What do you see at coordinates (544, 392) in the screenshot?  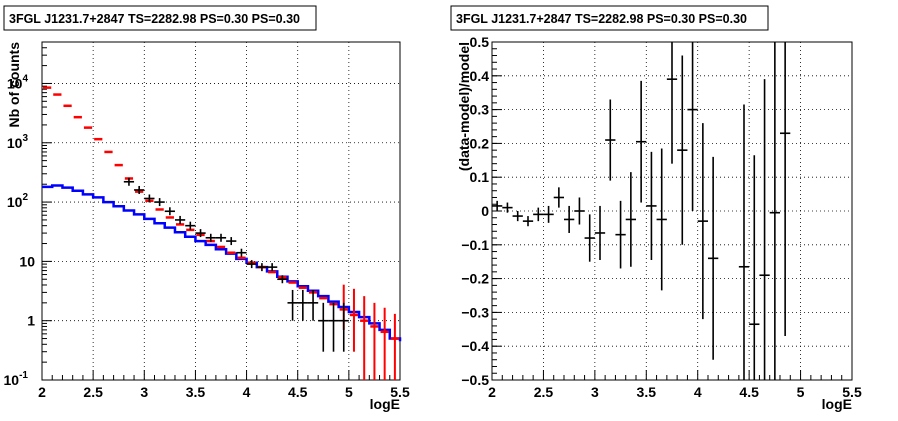 I see `residual-x-tick-label: 2.5` at bounding box center [544, 392].